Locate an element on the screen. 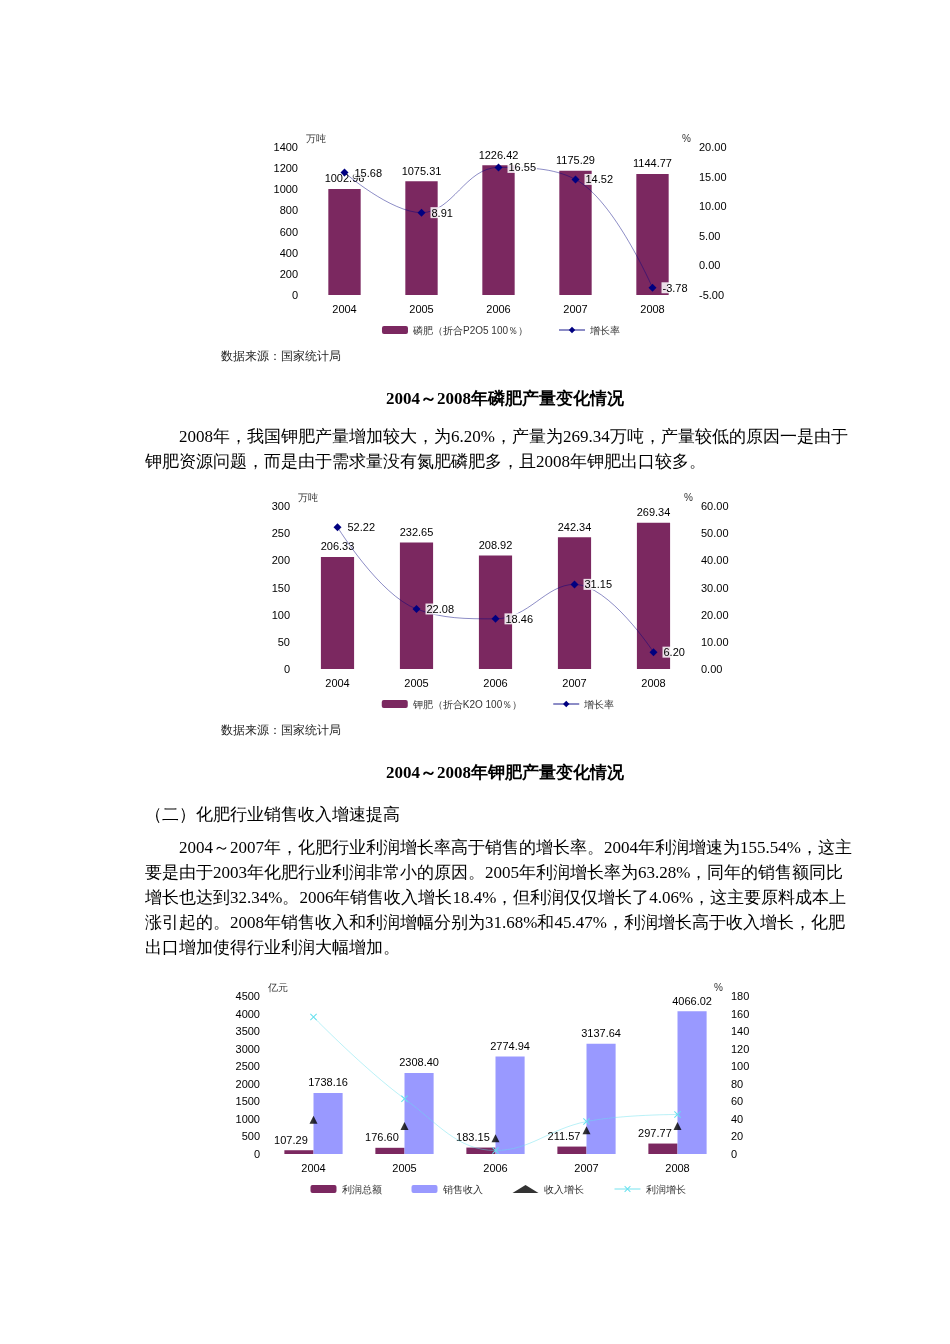 This screenshot has width=950, height=1344. data-label: 297.77 is located at coordinates (655, 1133).